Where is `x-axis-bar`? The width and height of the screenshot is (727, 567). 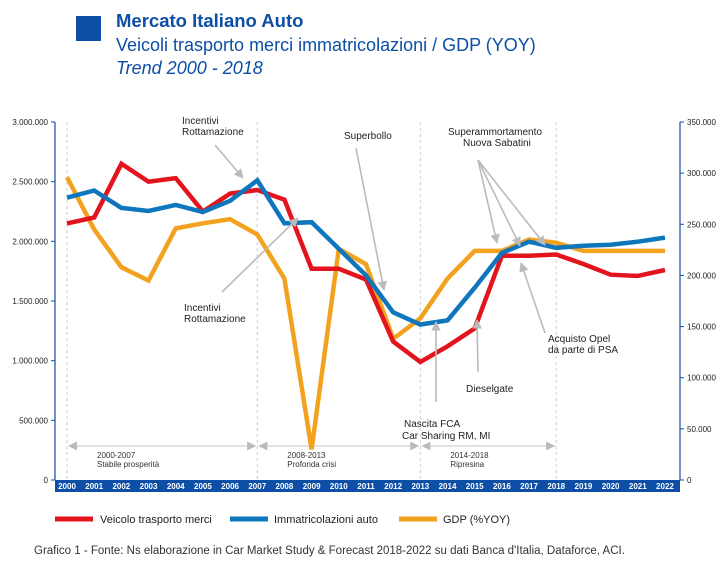 x-axis-bar is located at coordinates (367, 486).